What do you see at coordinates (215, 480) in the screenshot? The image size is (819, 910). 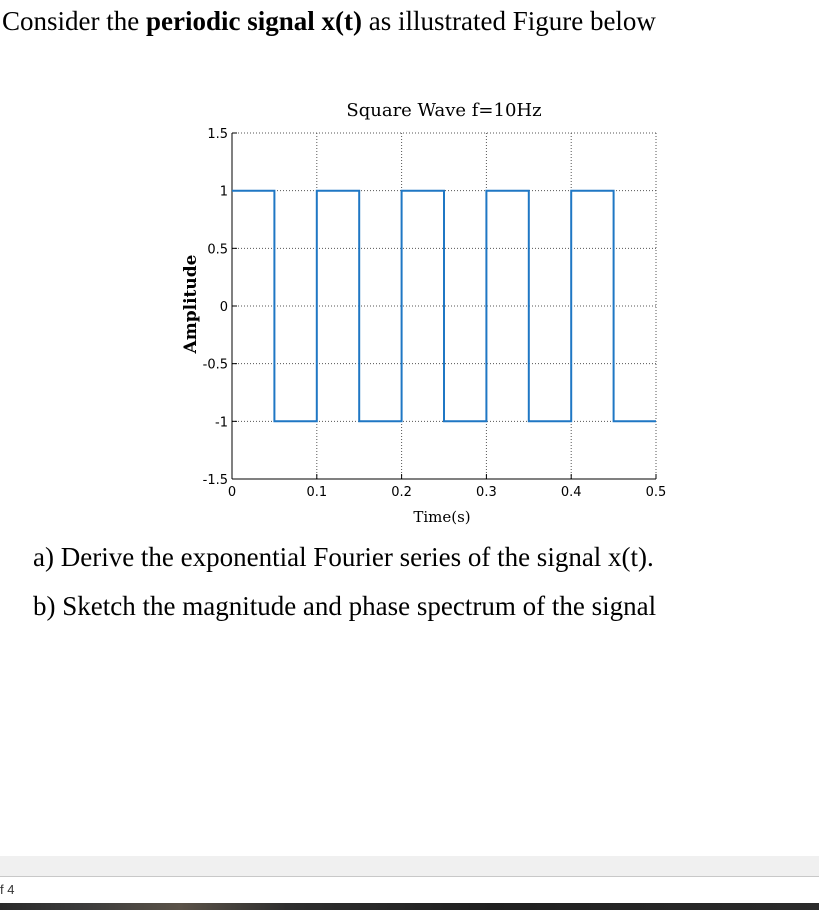 I see `y-tick-label-6: -1.5` at bounding box center [215, 480].